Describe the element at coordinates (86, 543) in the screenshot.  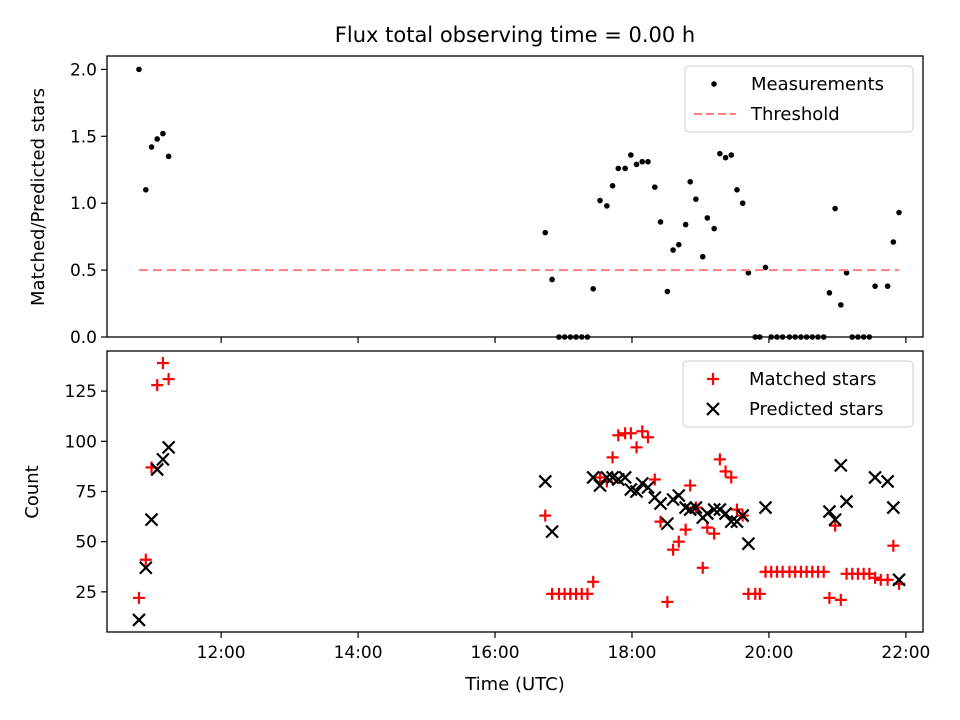
I see `y-tick-label: 50` at that location.